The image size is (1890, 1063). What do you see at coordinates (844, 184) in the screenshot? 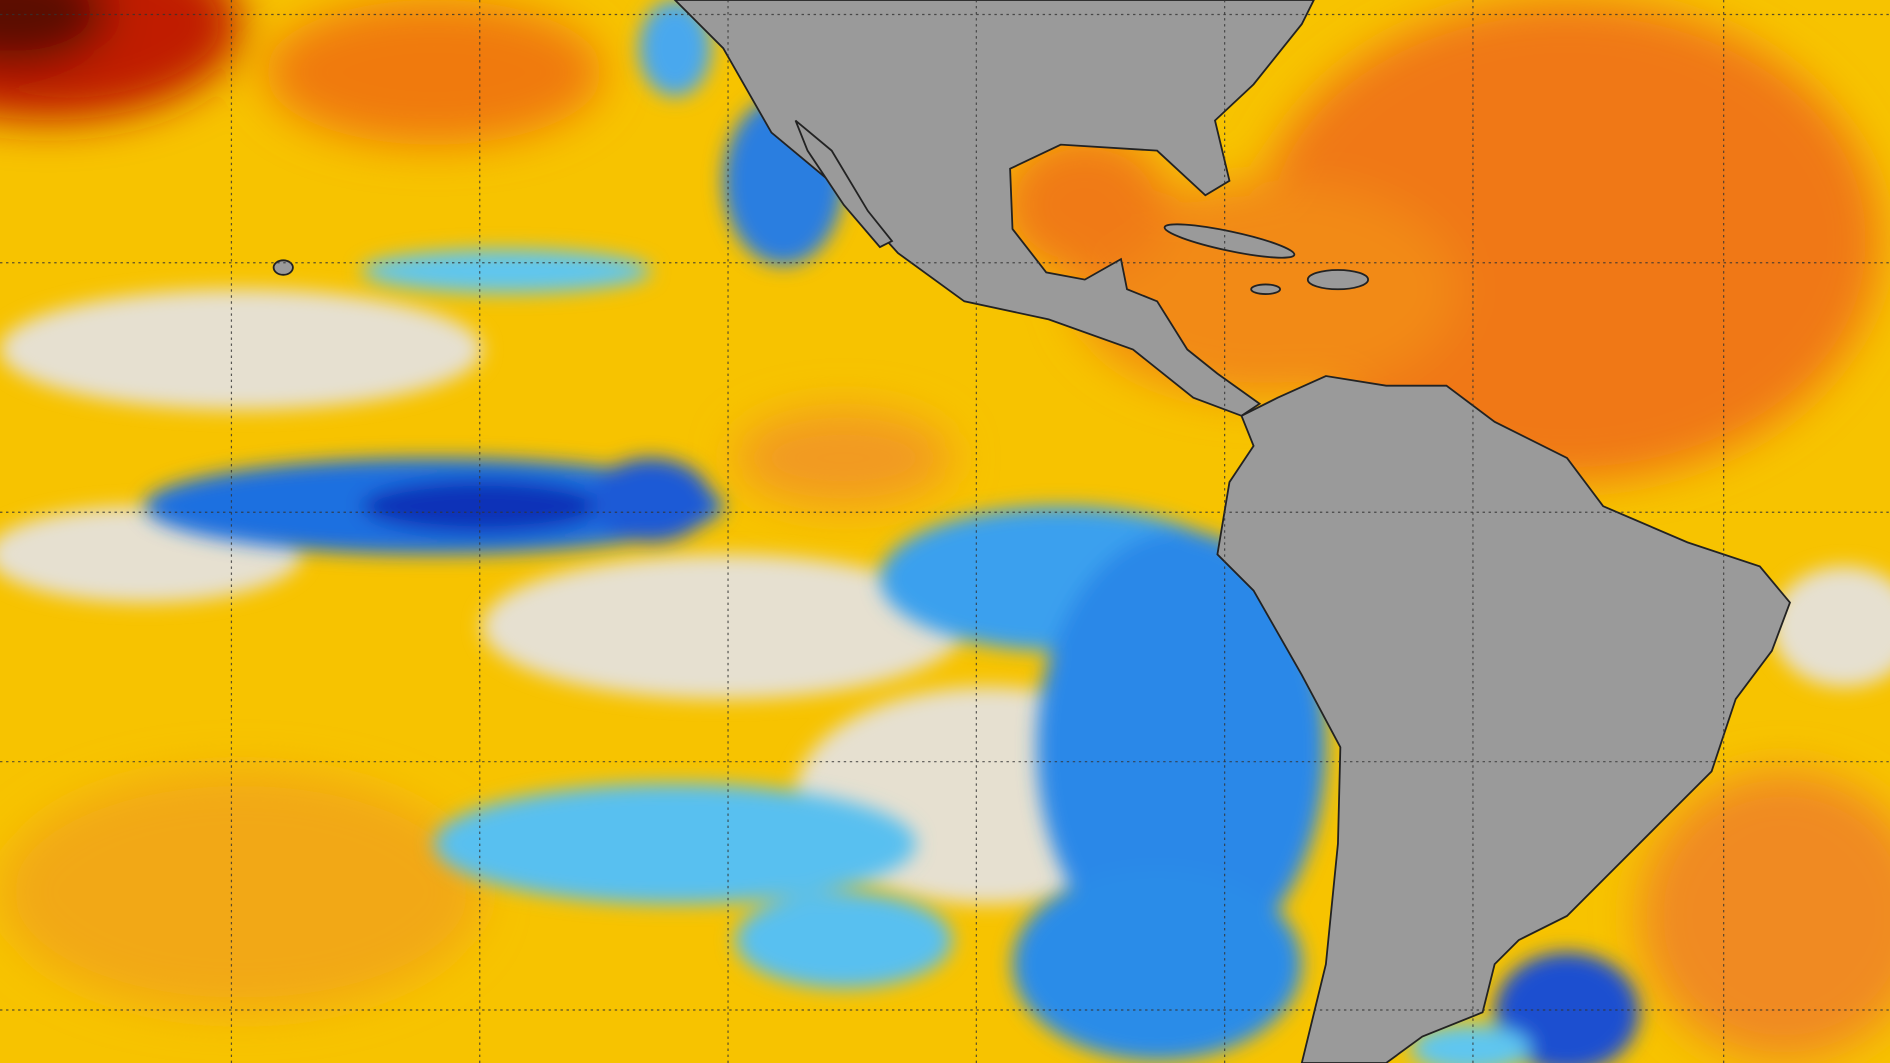
I see `baja-california` at bounding box center [844, 184].